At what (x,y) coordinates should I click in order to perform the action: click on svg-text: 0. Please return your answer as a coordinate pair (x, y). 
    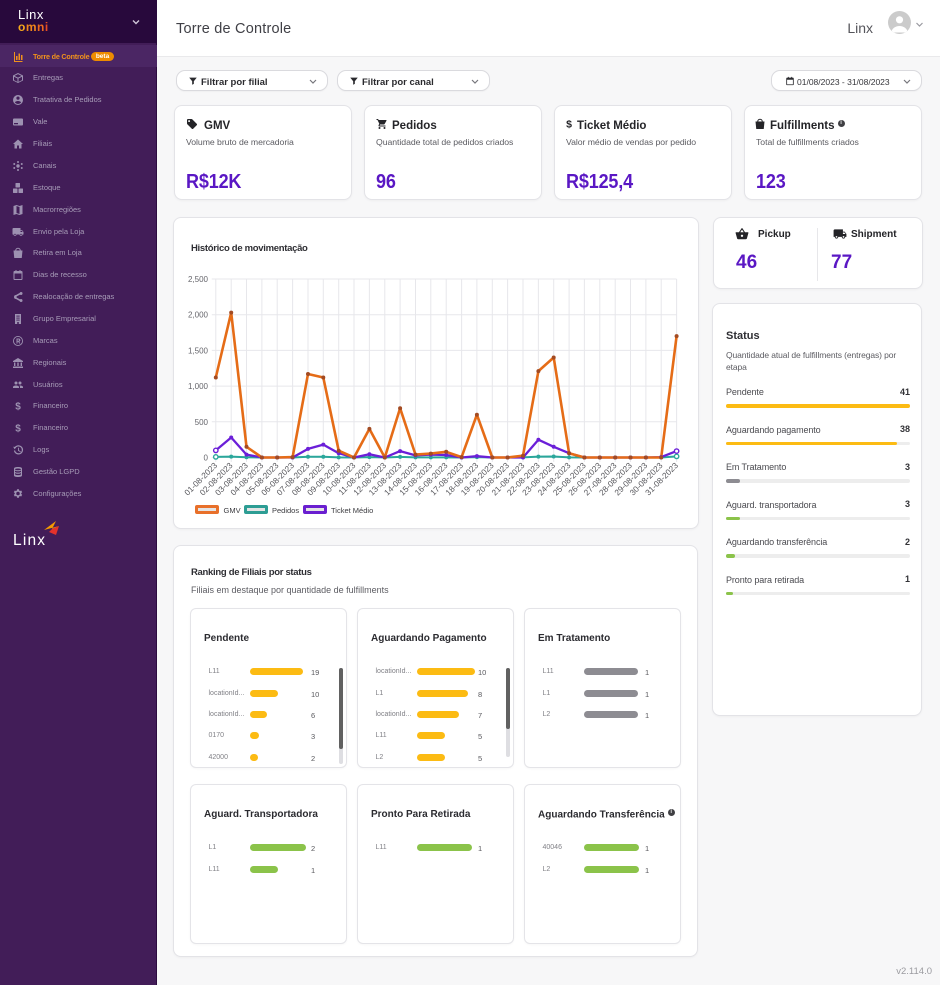
    Looking at the image, I should click on (206, 458).